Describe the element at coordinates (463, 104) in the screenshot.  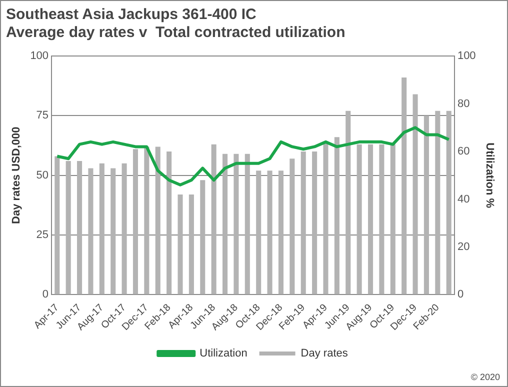
I see `y2-tick-label: 80` at that location.